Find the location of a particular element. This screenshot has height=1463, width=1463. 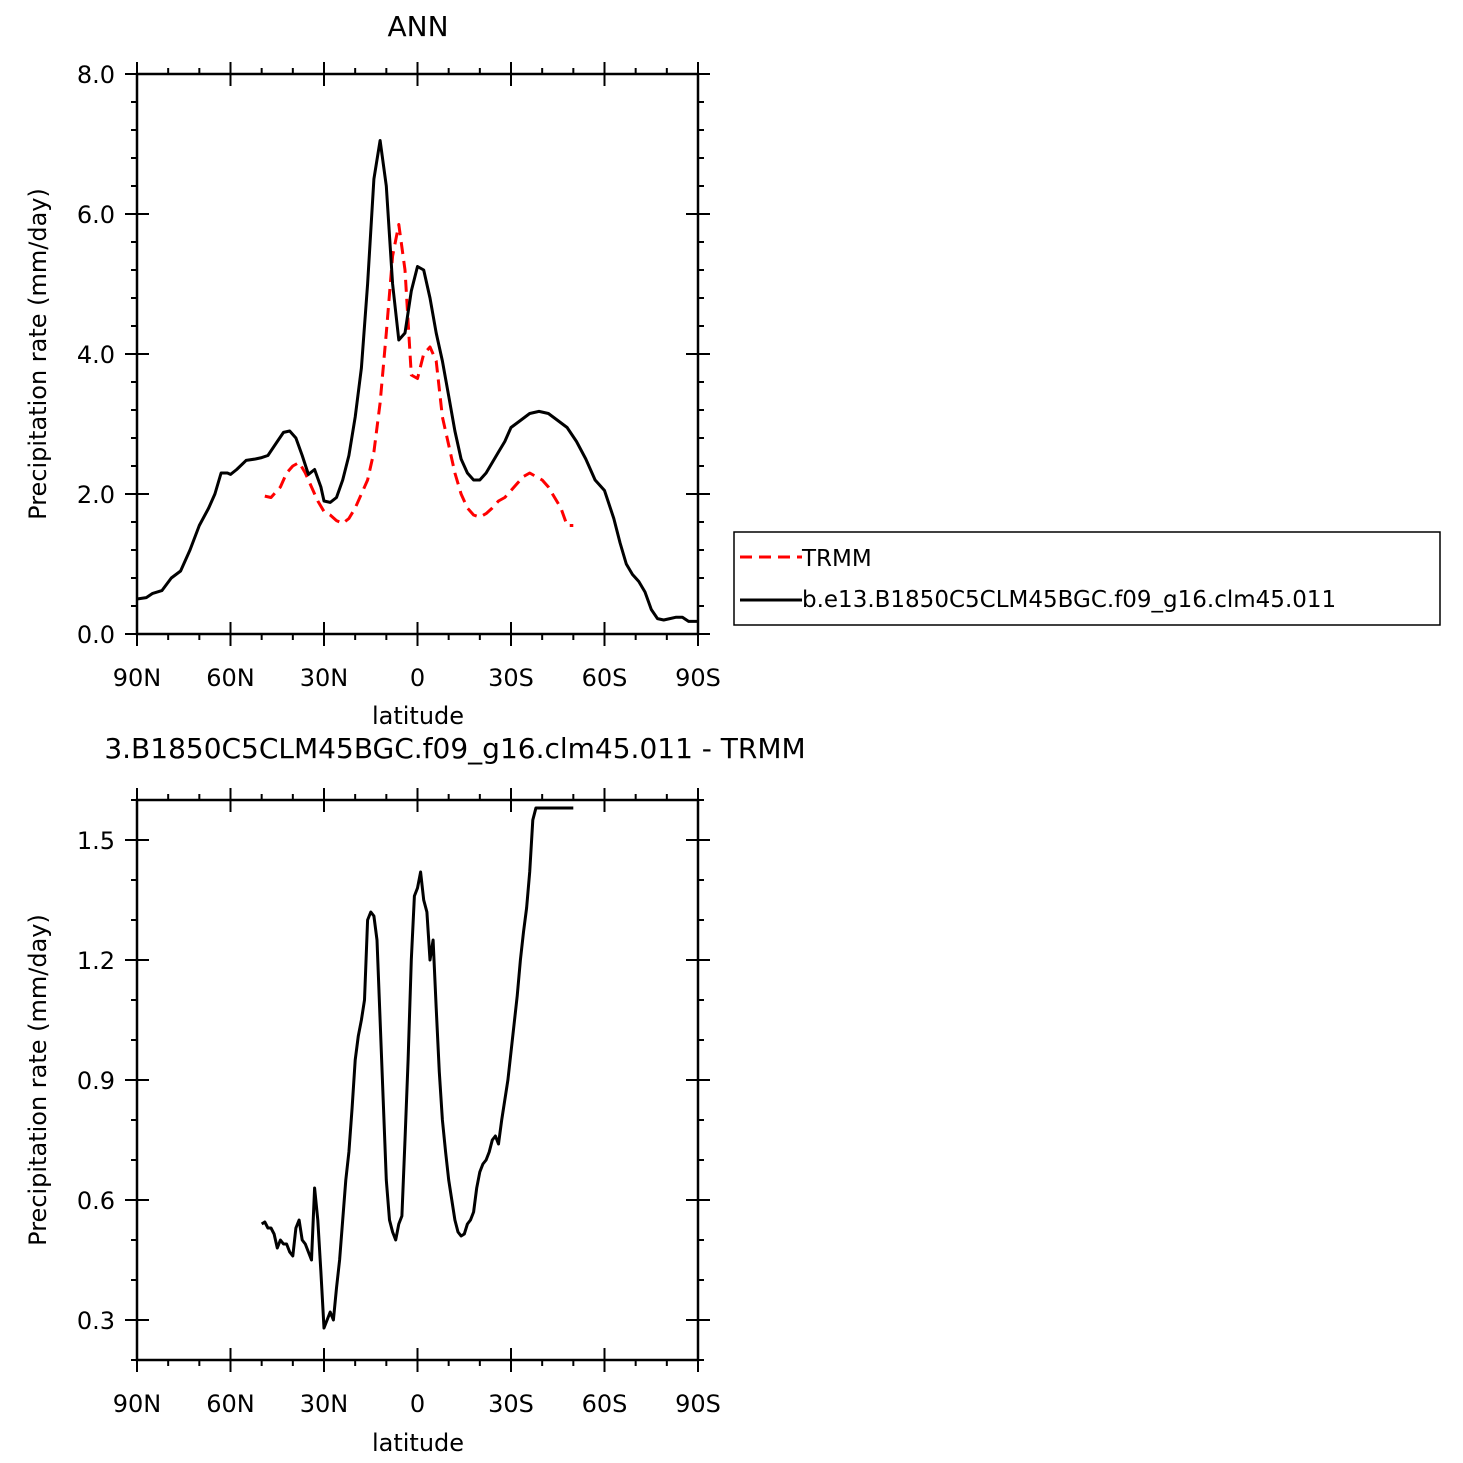

y-tick-label: 4.0 is located at coordinates (96, 355).